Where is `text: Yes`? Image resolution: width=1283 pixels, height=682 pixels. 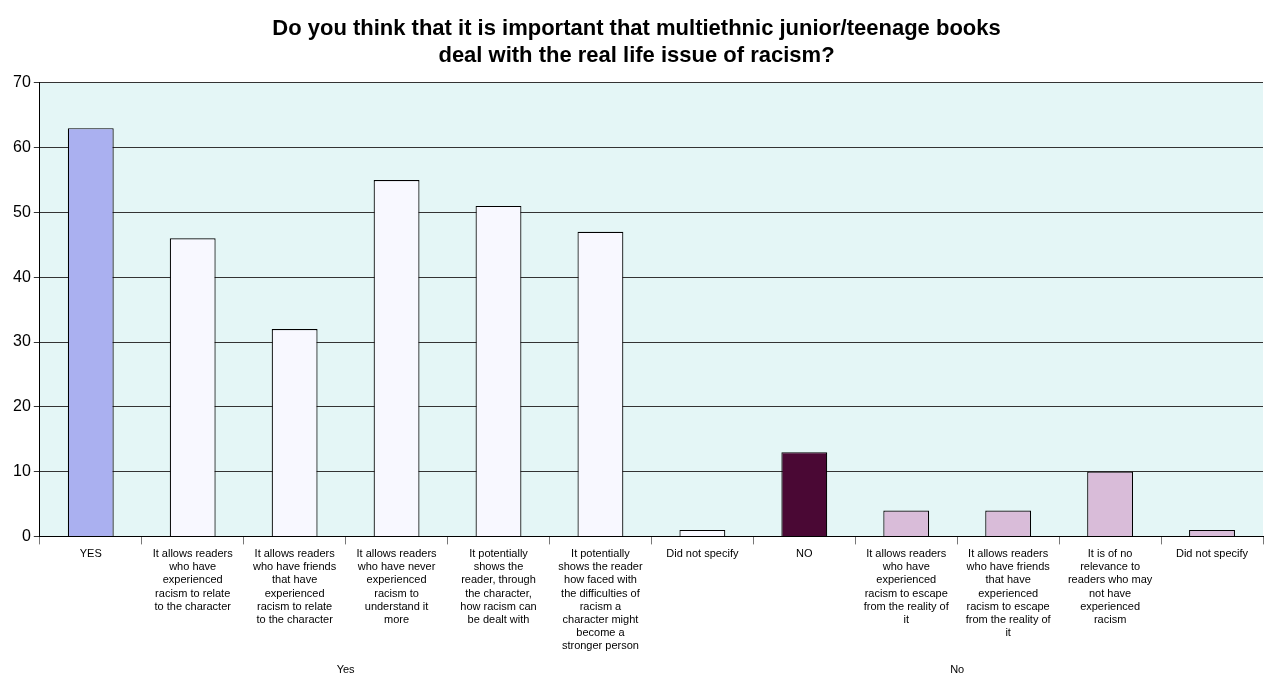 text: Yes is located at coordinates (346, 669).